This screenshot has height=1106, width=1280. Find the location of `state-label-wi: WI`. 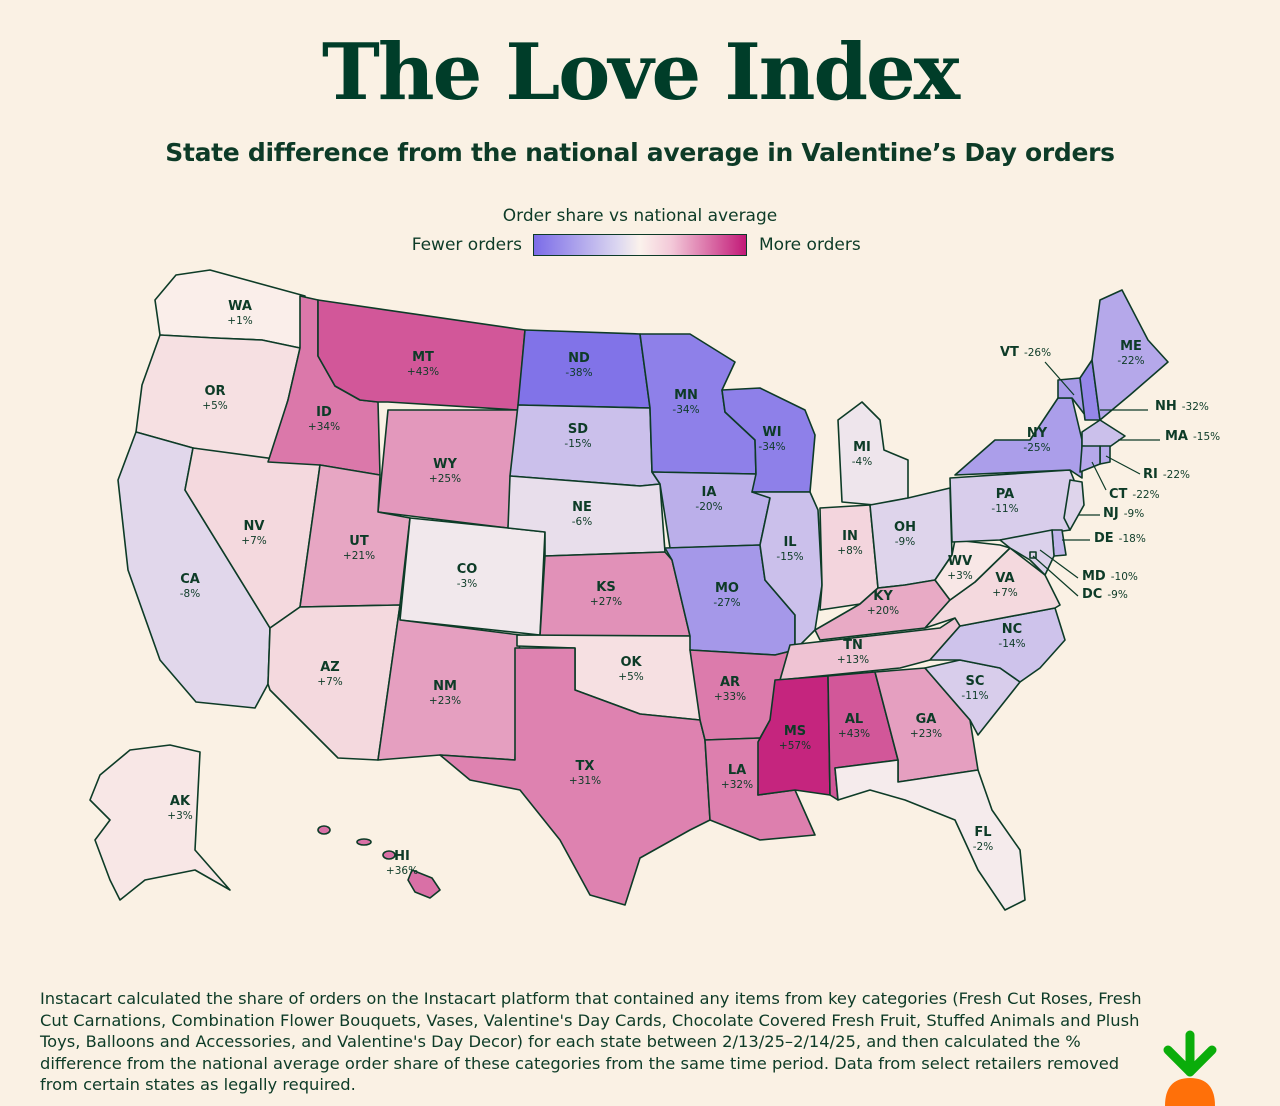

state-label-wi: WI is located at coordinates (771, 432).